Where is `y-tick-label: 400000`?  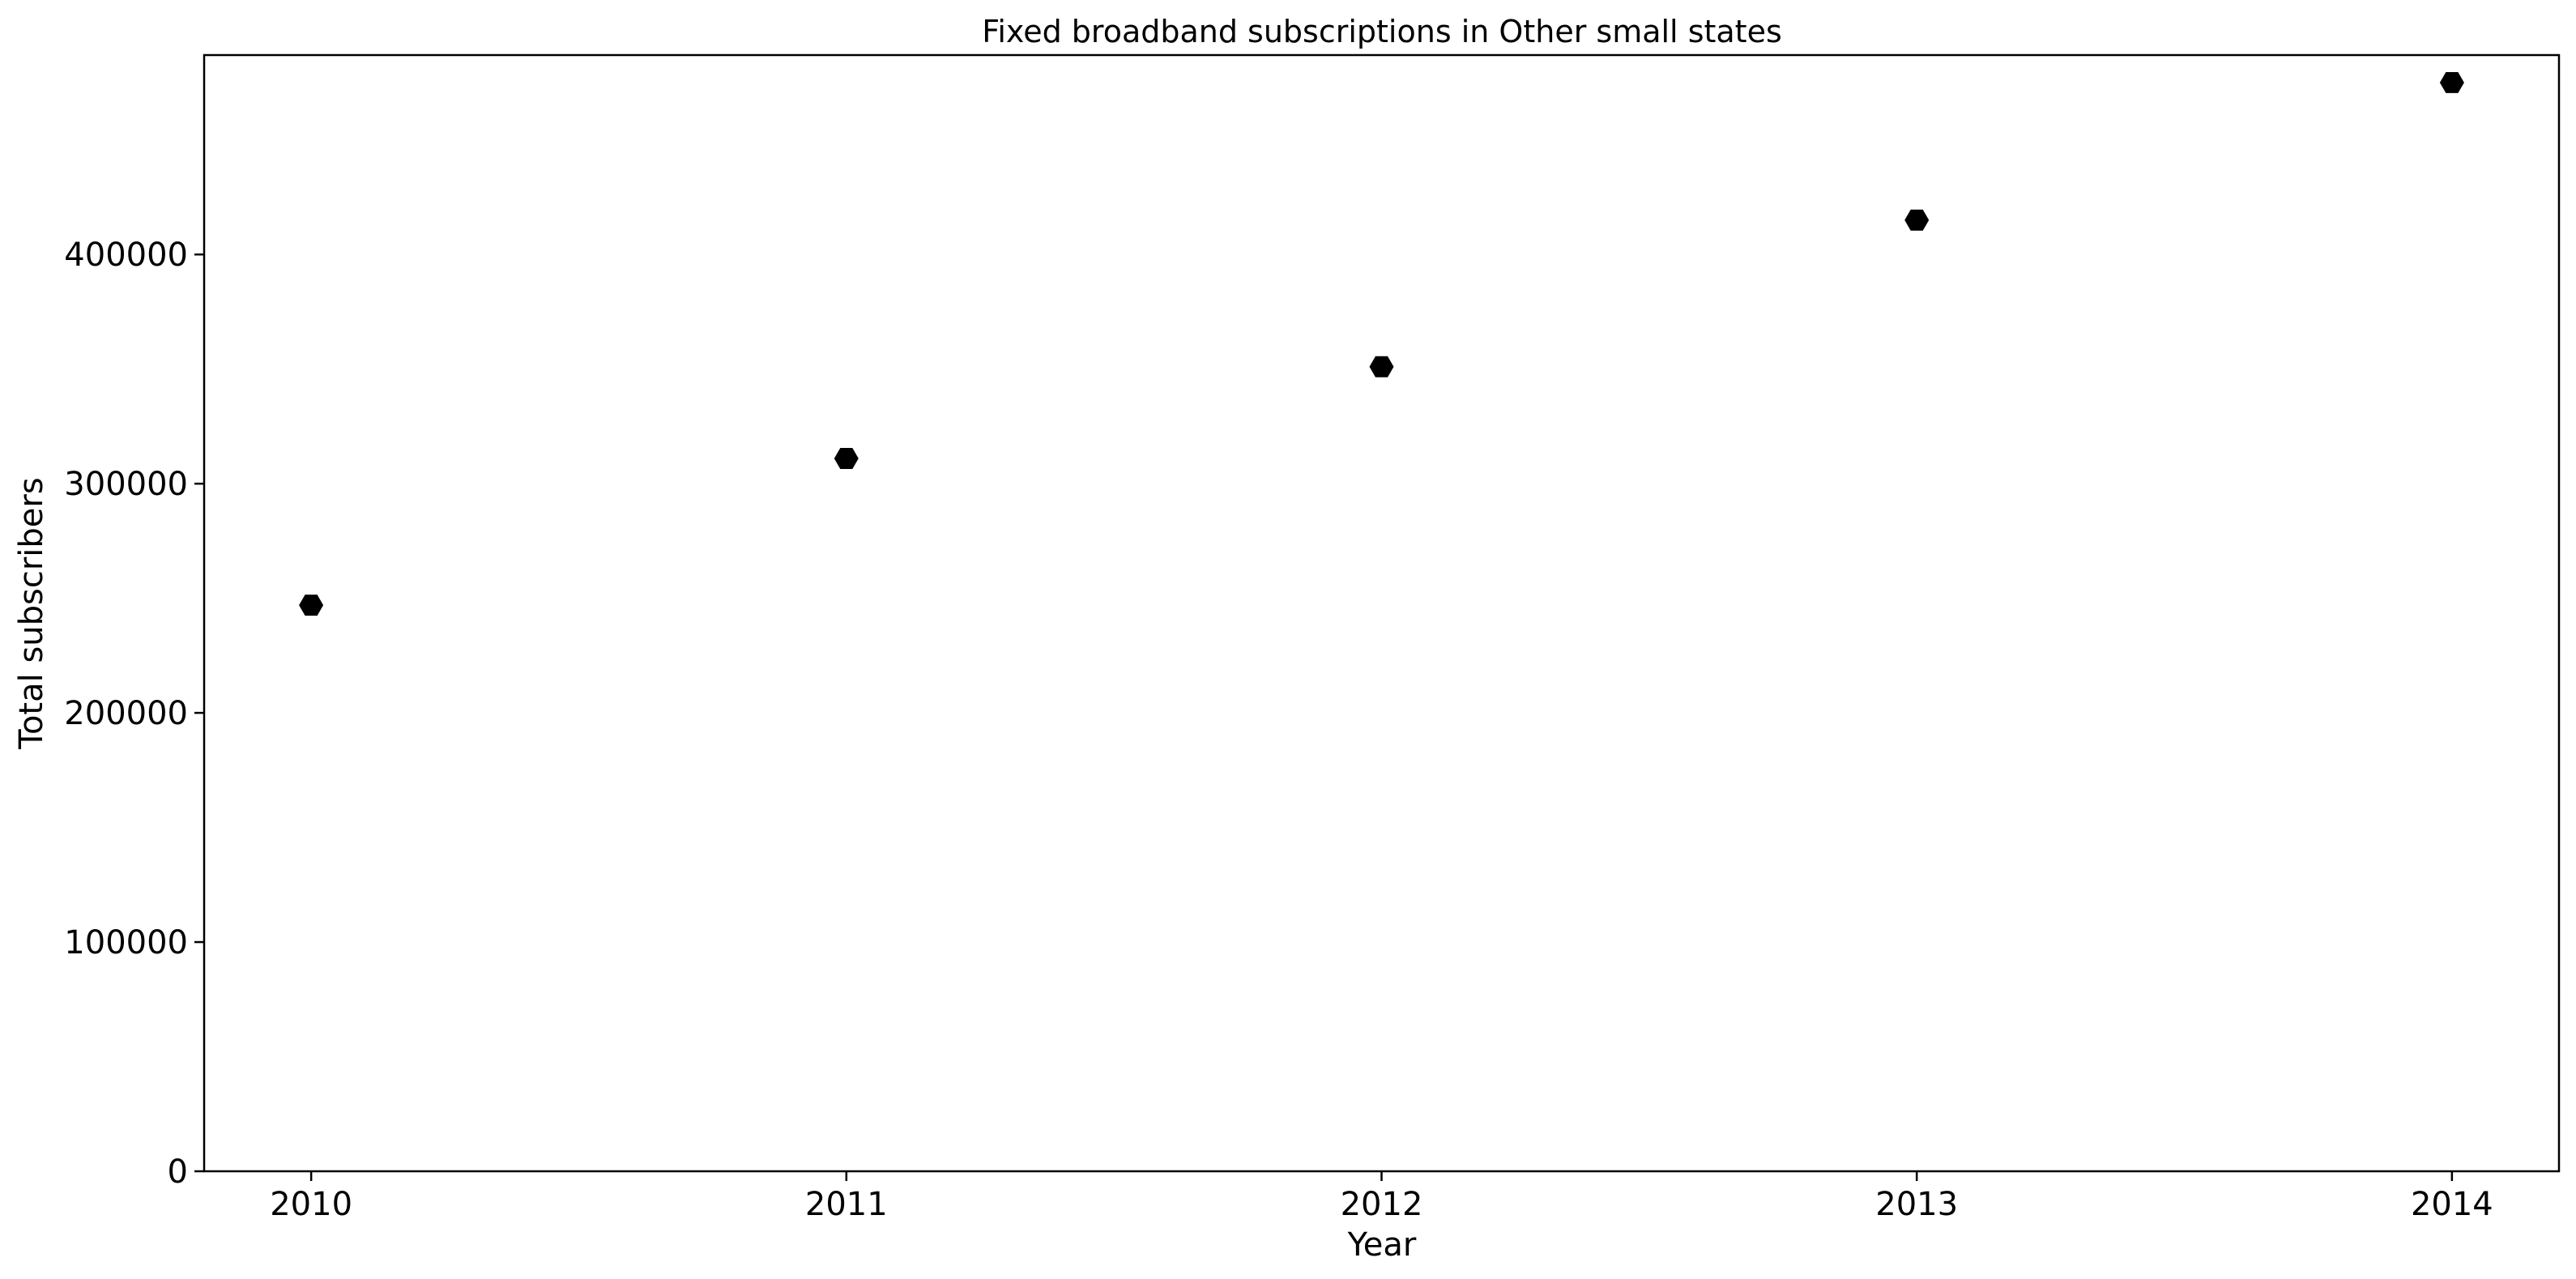
y-tick-label: 400000 is located at coordinates (126, 255).